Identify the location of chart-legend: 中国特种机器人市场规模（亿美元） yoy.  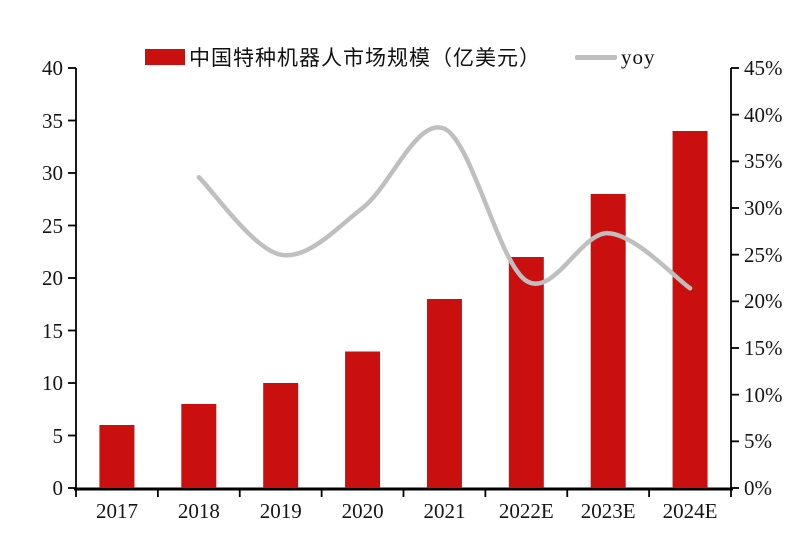
(400, 57).